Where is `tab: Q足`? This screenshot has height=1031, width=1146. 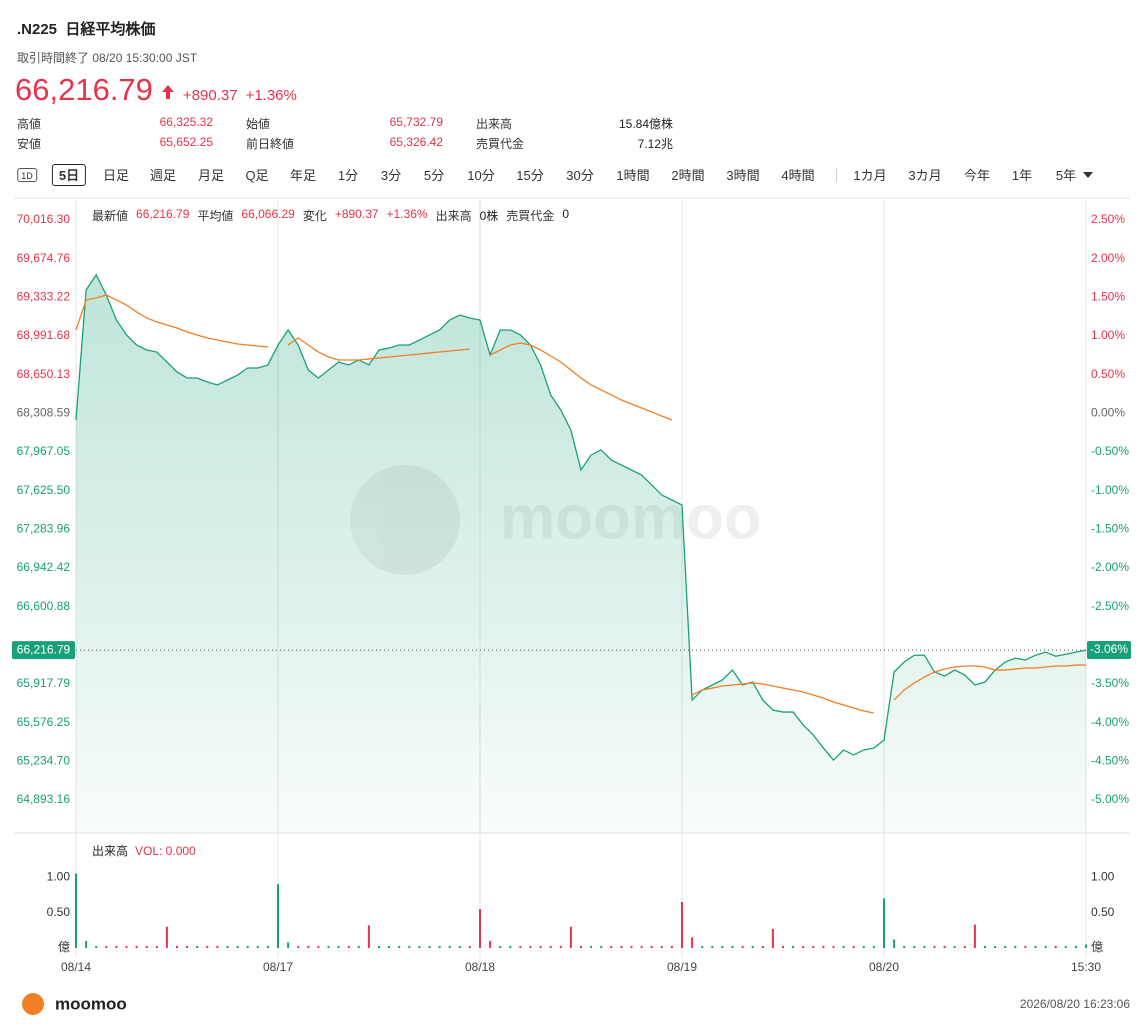 tab: Q足 is located at coordinates (256, 175).